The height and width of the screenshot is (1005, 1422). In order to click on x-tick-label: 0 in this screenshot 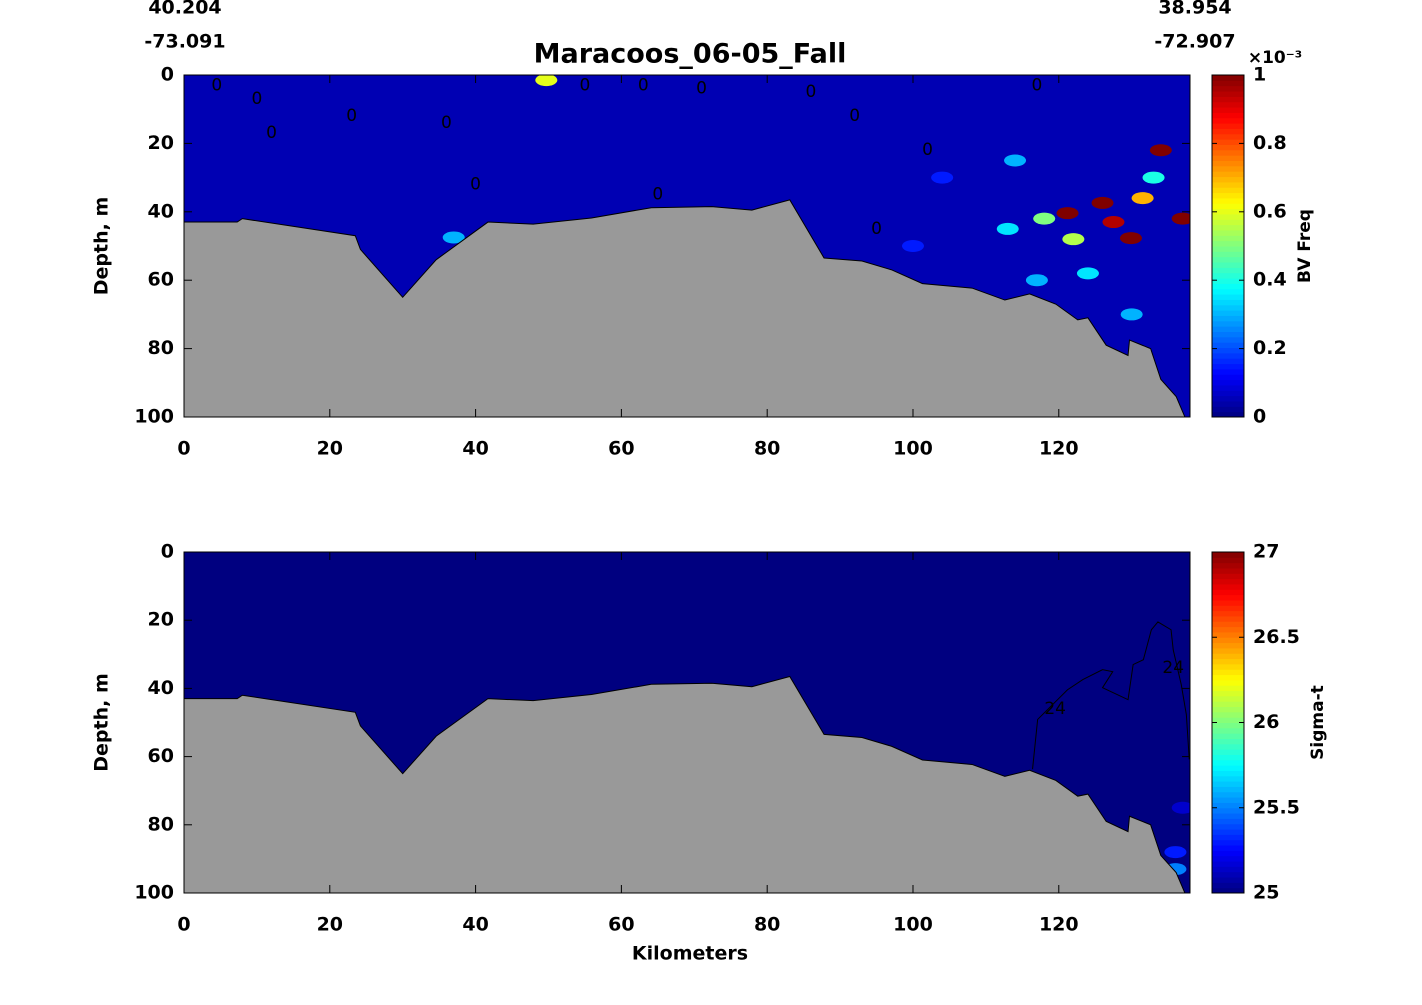, I will do `click(183, 925)`.